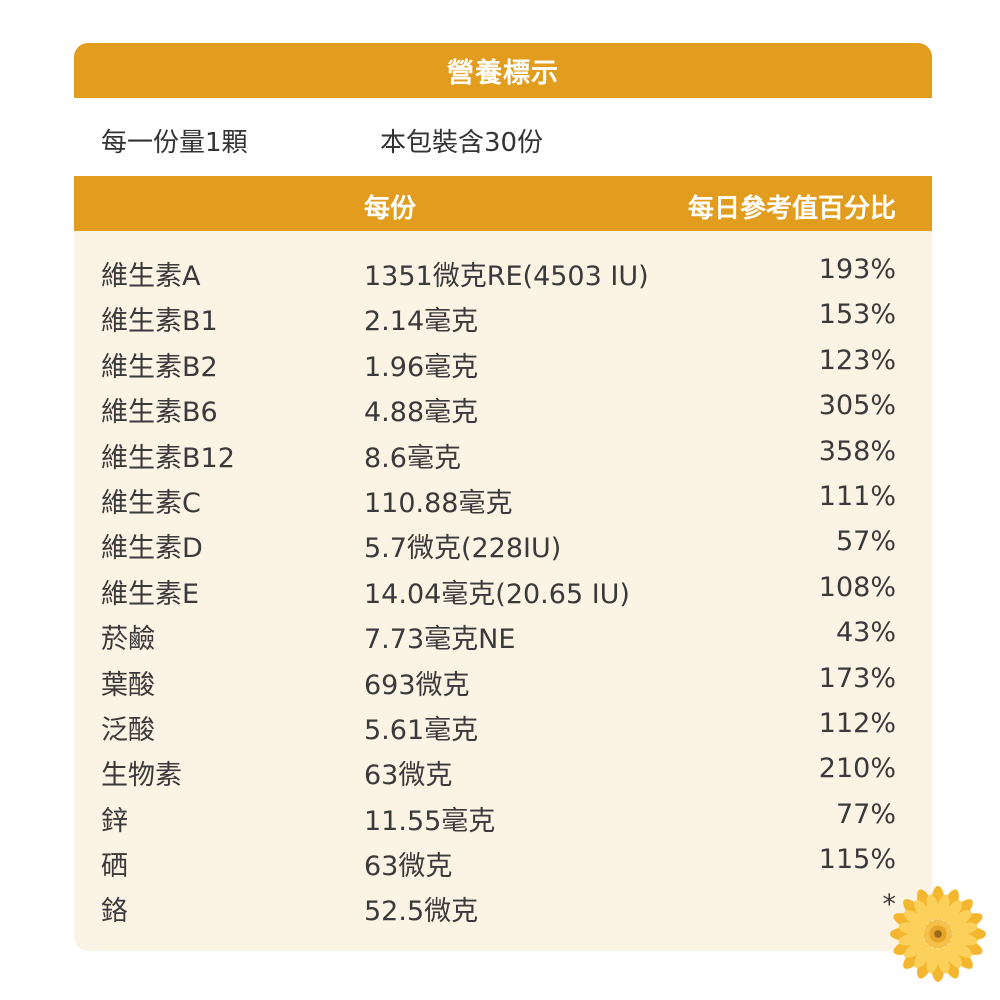 Image resolution: width=1000 pixels, height=1000 pixels. Describe the element at coordinates (857, 860) in the screenshot. I see `nutrient-daily-value: 115%` at that location.